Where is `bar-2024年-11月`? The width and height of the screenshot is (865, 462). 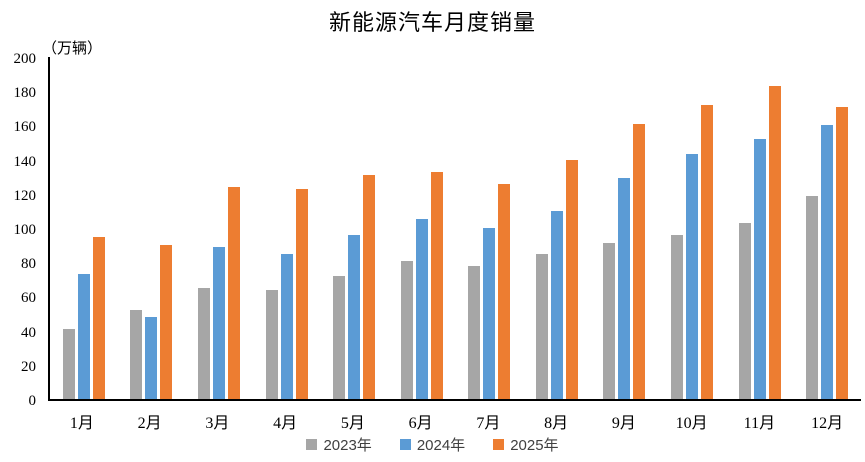 bar-2024年-11月 is located at coordinates (759, 269).